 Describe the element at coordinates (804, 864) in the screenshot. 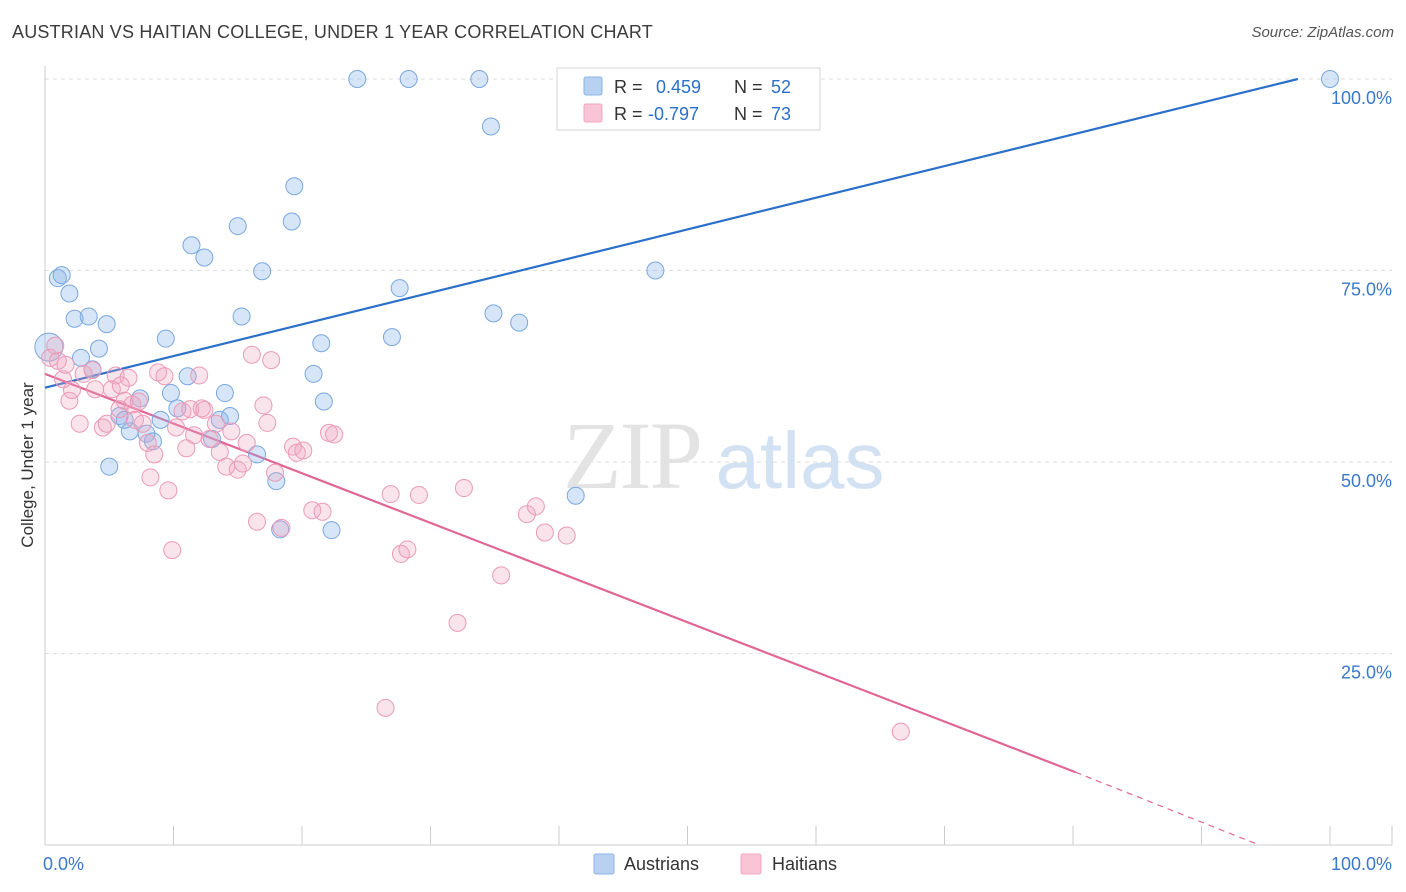

I see `bottom-legend-haitians: Haitians` at that location.